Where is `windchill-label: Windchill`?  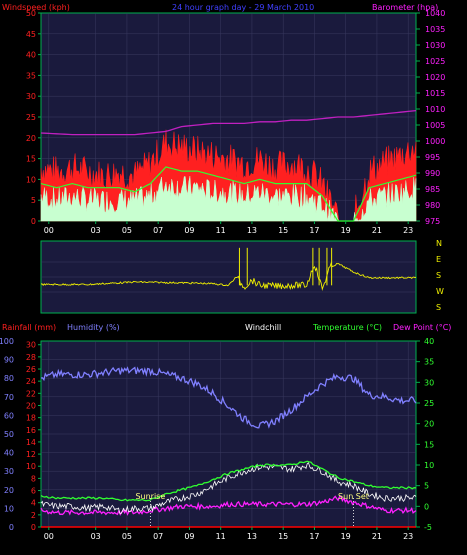 windchill-label: Windchill is located at coordinates (263, 327).